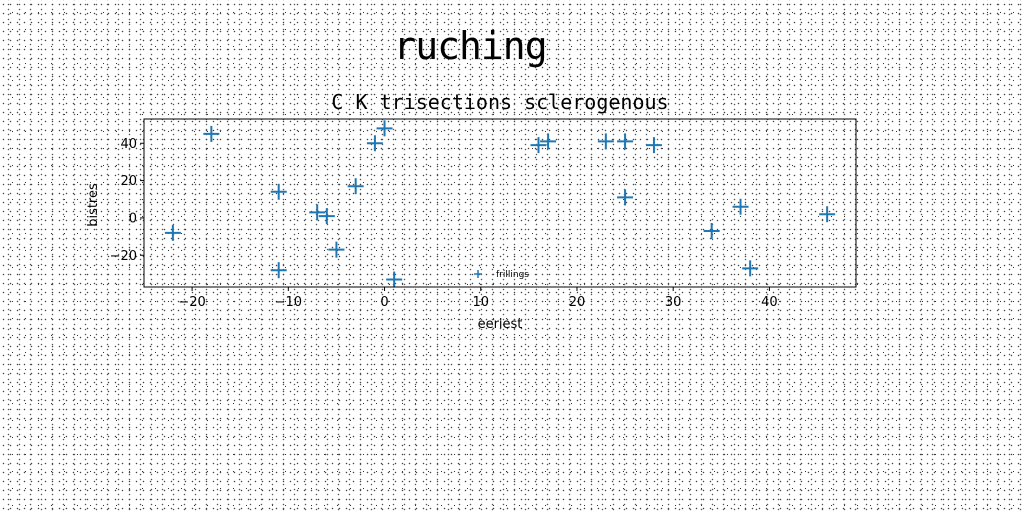  Describe the element at coordinates (480, 302) in the screenshot. I see `x-tick-label: 10` at that location.